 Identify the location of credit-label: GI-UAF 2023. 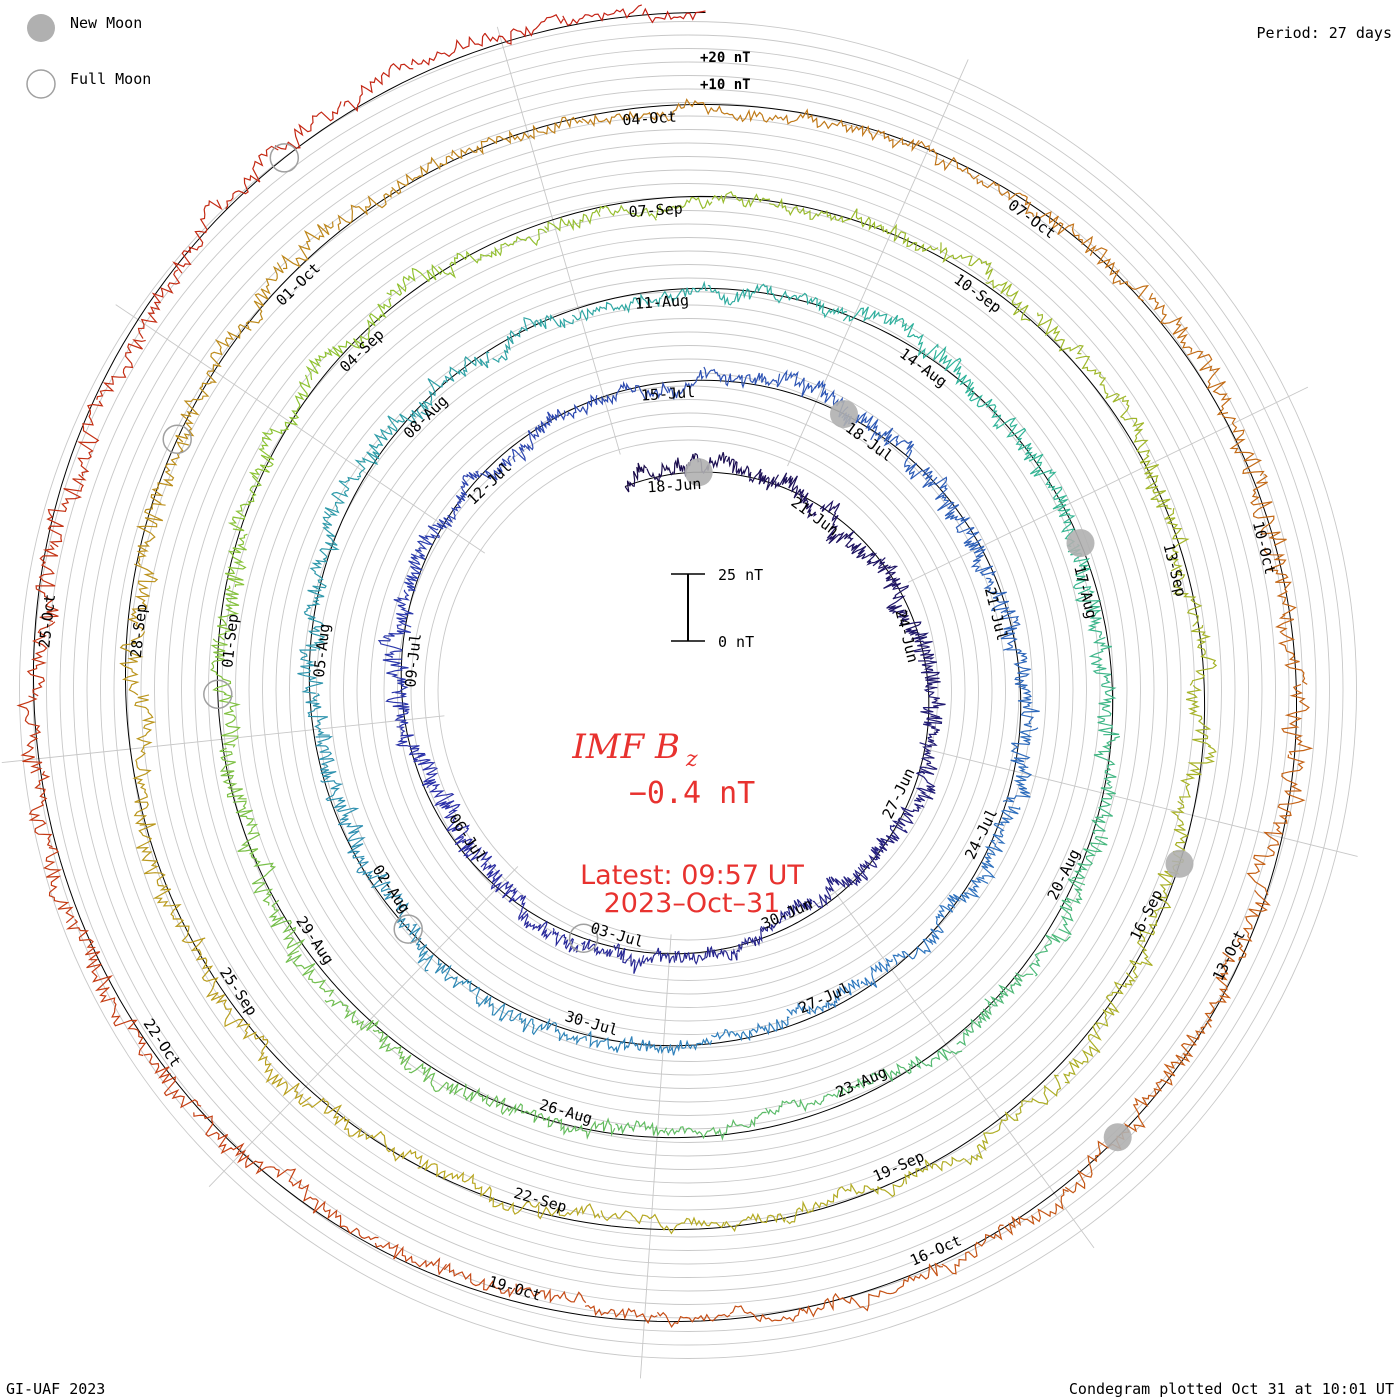
(55, 1389).